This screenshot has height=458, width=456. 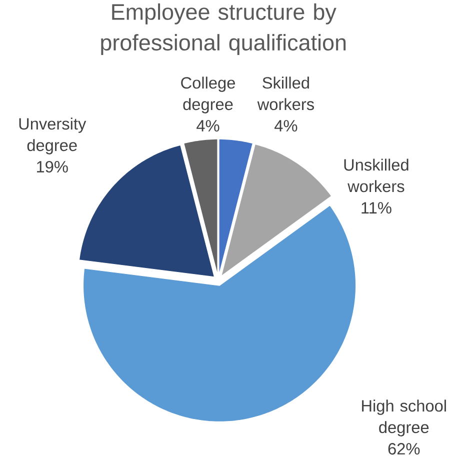 What do you see at coordinates (285, 93) in the screenshot?
I see `slice-label: Skilled workers` at bounding box center [285, 93].